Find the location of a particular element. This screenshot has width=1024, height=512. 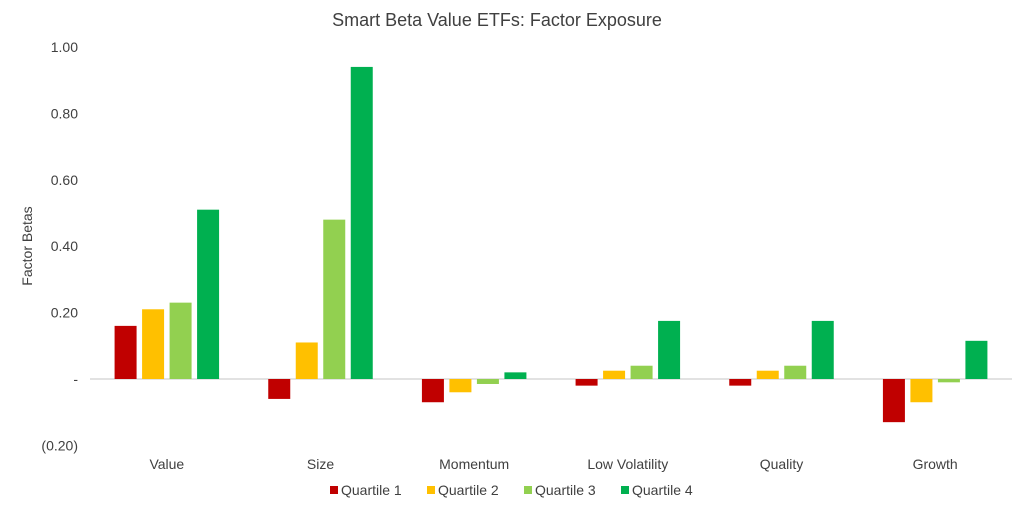

x-tick-label: Growth is located at coordinates (935, 464).